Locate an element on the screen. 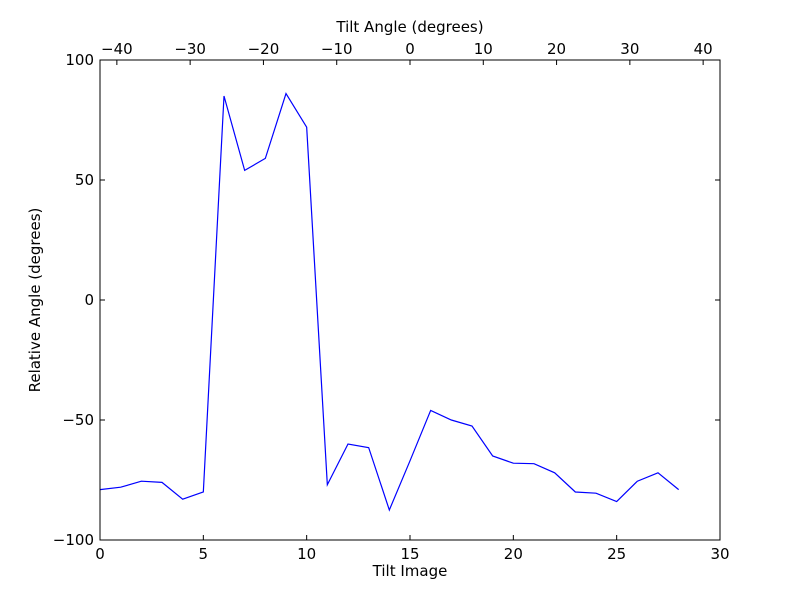  x-tick-label: 10 is located at coordinates (306, 554).